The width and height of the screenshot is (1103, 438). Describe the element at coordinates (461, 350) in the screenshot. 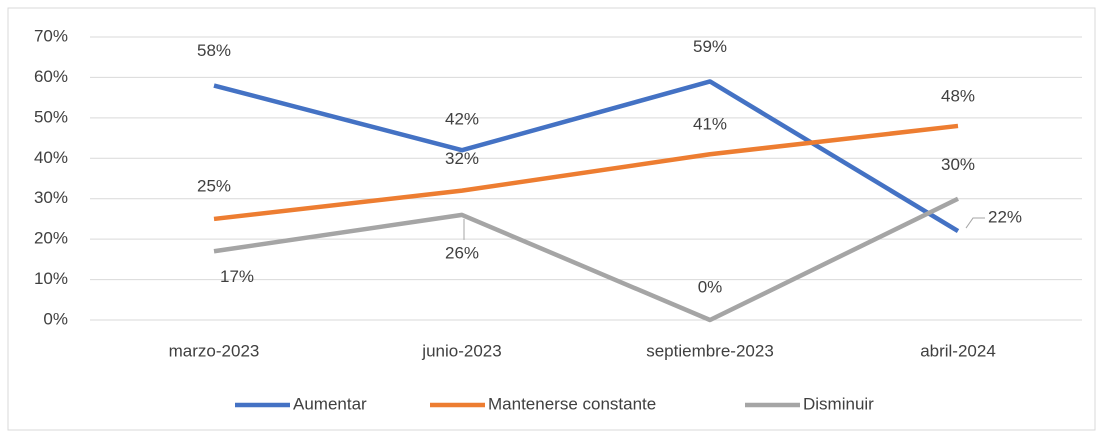

I see `x-tick-label: junio-2023` at that location.